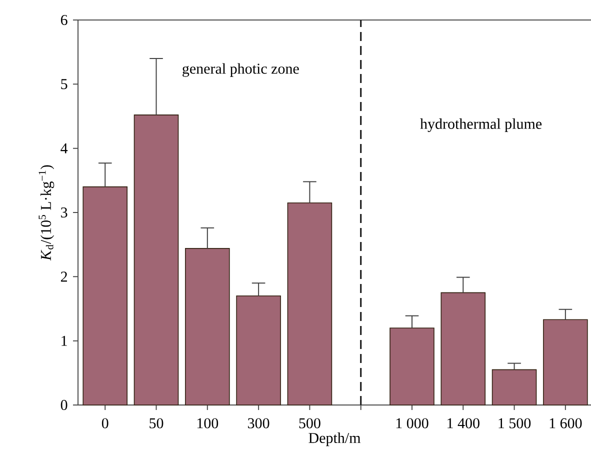 The width and height of the screenshot is (591, 466). What do you see at coordinates (64, 341) in the screenshot?
I see `y-tick-label: 1` at bounding box center [64, 341].